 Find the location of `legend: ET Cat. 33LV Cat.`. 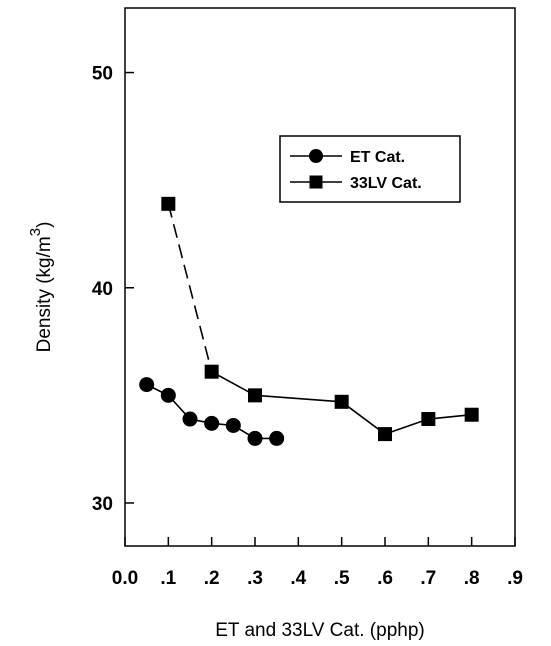

legend: ET Cat. 33LV Cat. is located at coordinates (370, 169).